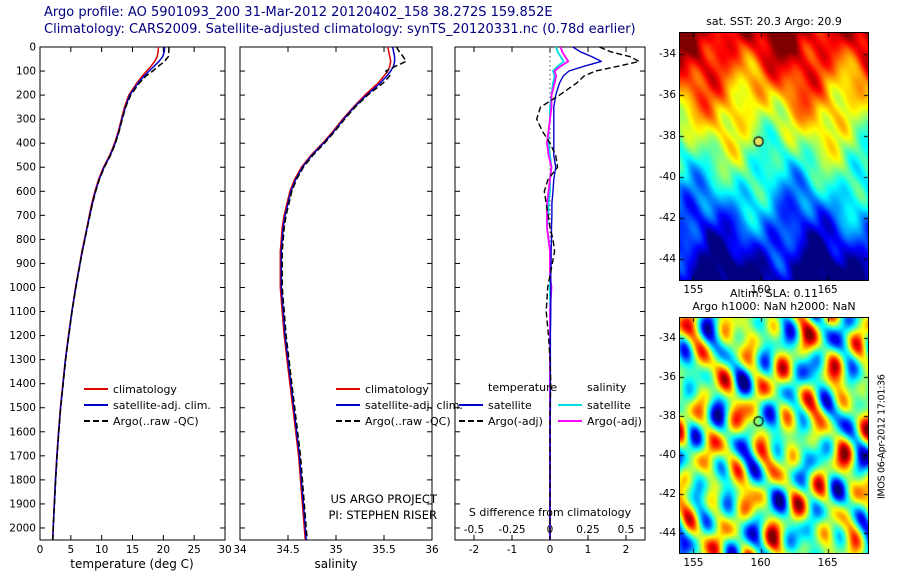 Image resolution: width=900 pixels, height=580 pixels. What do you see at coordinates (26, 168) in the screenshot?
I see `depth-tick-label: 500` at bounding box center [26, 168].